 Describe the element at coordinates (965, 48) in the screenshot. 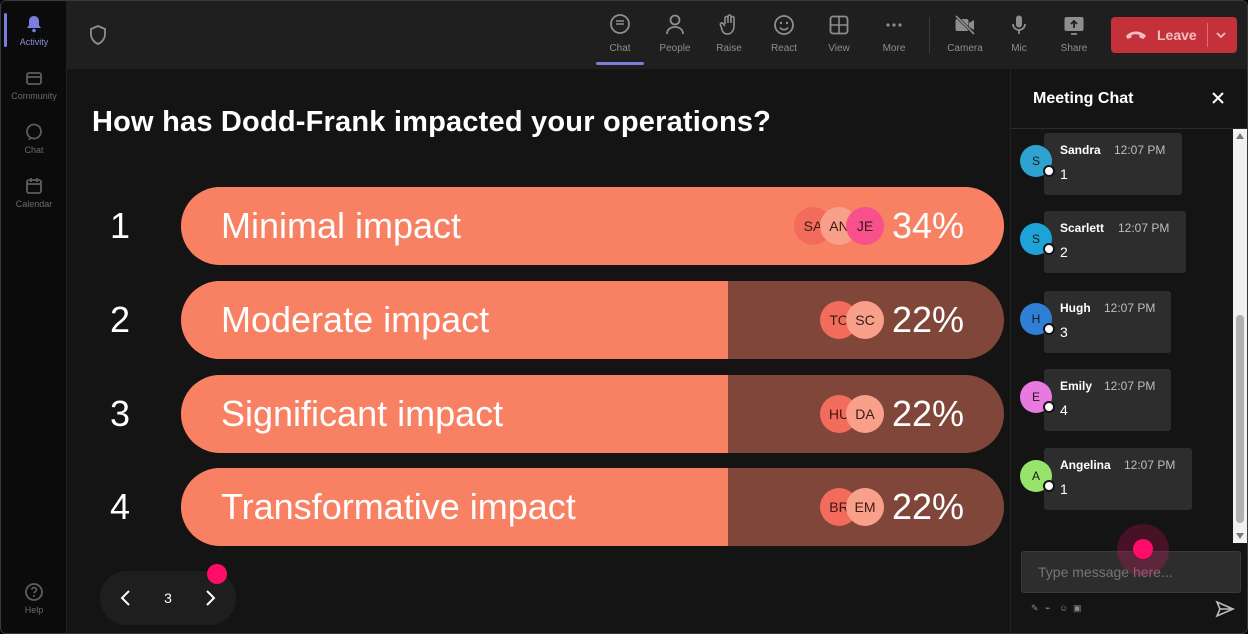

I see `toolbar-button-label: Camera` at that location.